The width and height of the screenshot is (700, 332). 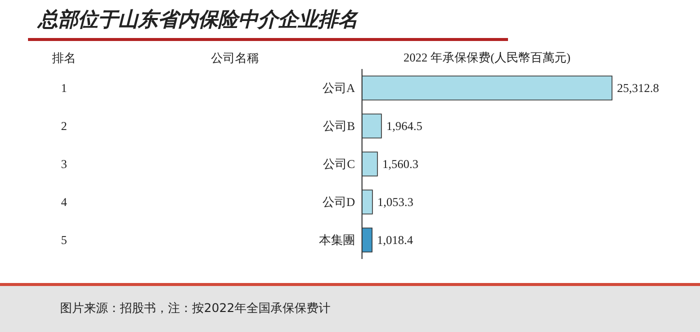 What do you see at coordinates (64, 126) in the screenshot?
I see `text: 2` at bounding box center [64, 126].